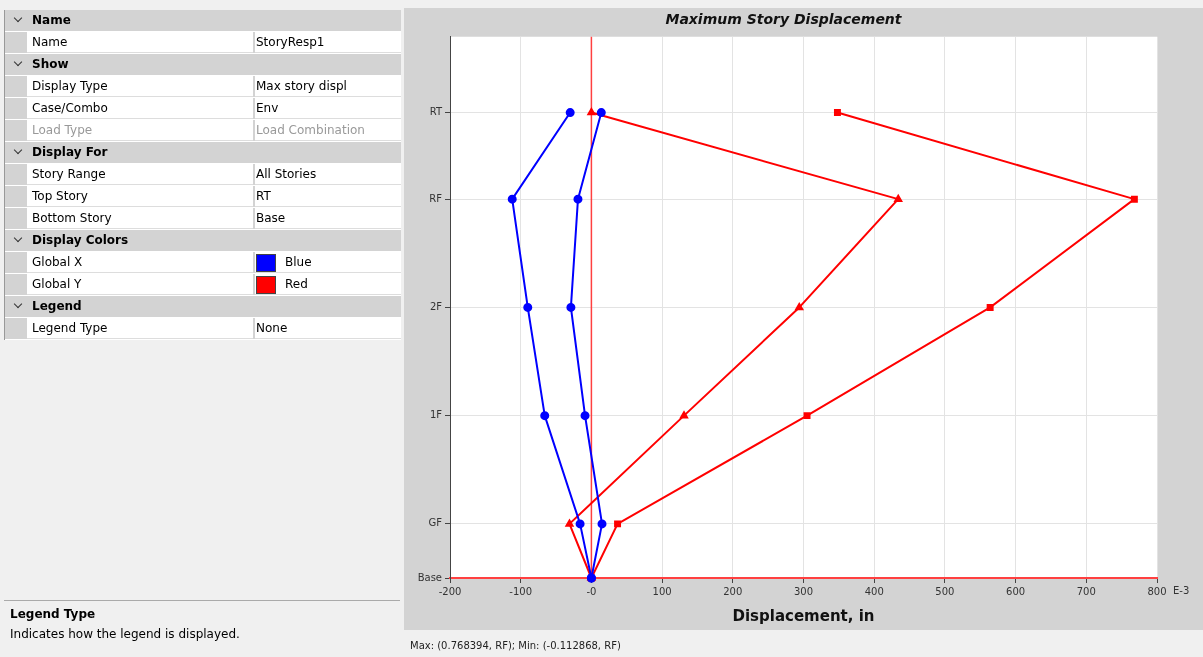  Describe the element at coordinates (267, 108) in the screenshot. I see `text: Env` at that location.